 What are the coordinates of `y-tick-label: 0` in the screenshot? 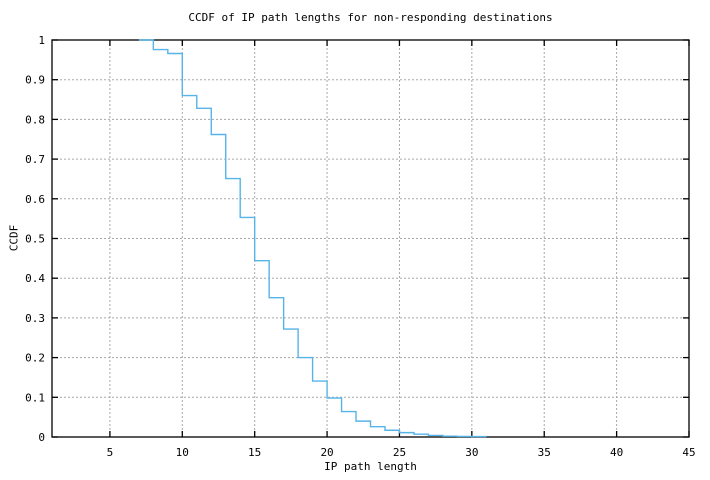 It's located at (41, 437).